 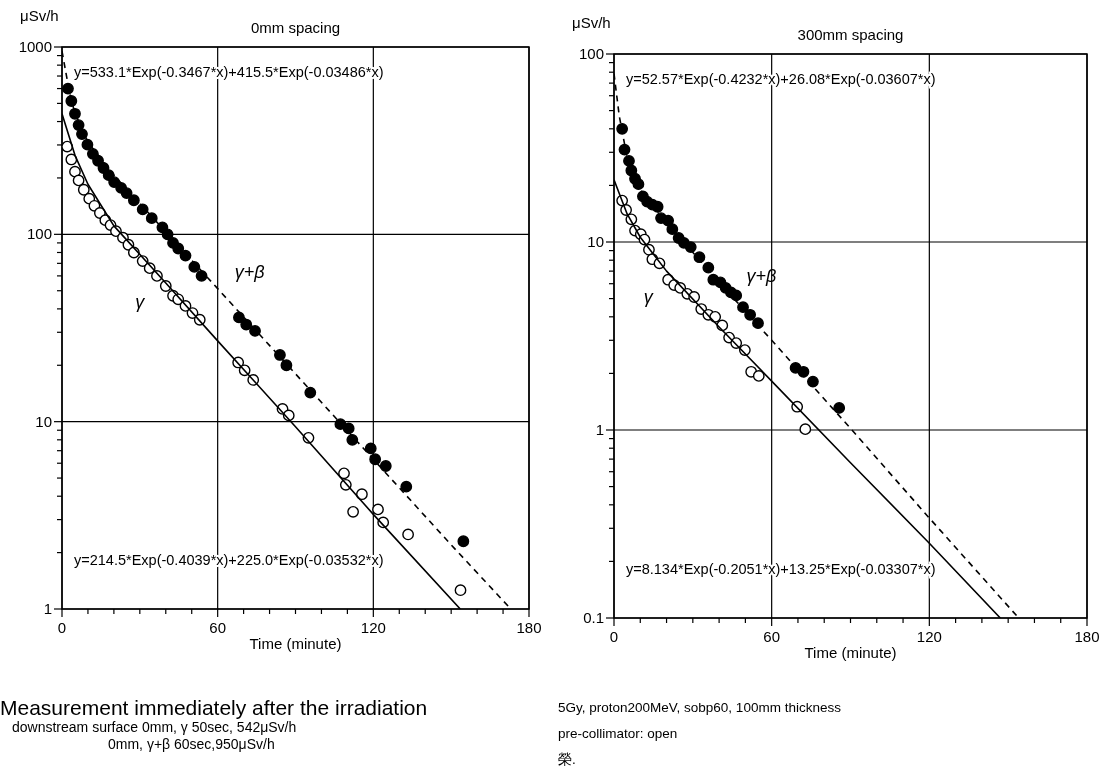 I want to click on chart-title: 300mm spacing, so click(x=850, y=34).